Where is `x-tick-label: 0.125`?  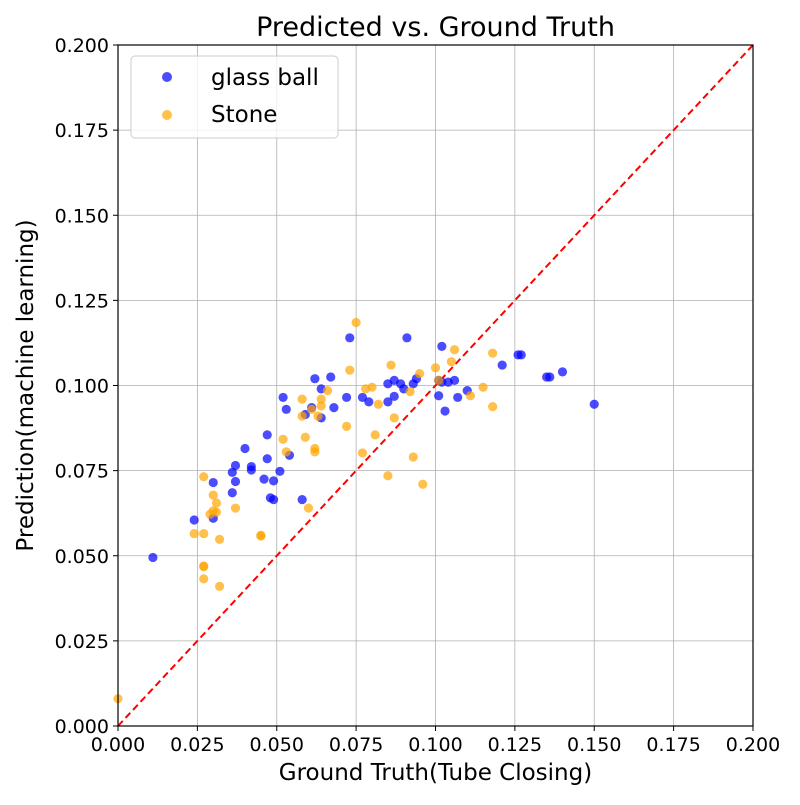
x-tick-label: 0.125 is located at coordinates (515, 745).